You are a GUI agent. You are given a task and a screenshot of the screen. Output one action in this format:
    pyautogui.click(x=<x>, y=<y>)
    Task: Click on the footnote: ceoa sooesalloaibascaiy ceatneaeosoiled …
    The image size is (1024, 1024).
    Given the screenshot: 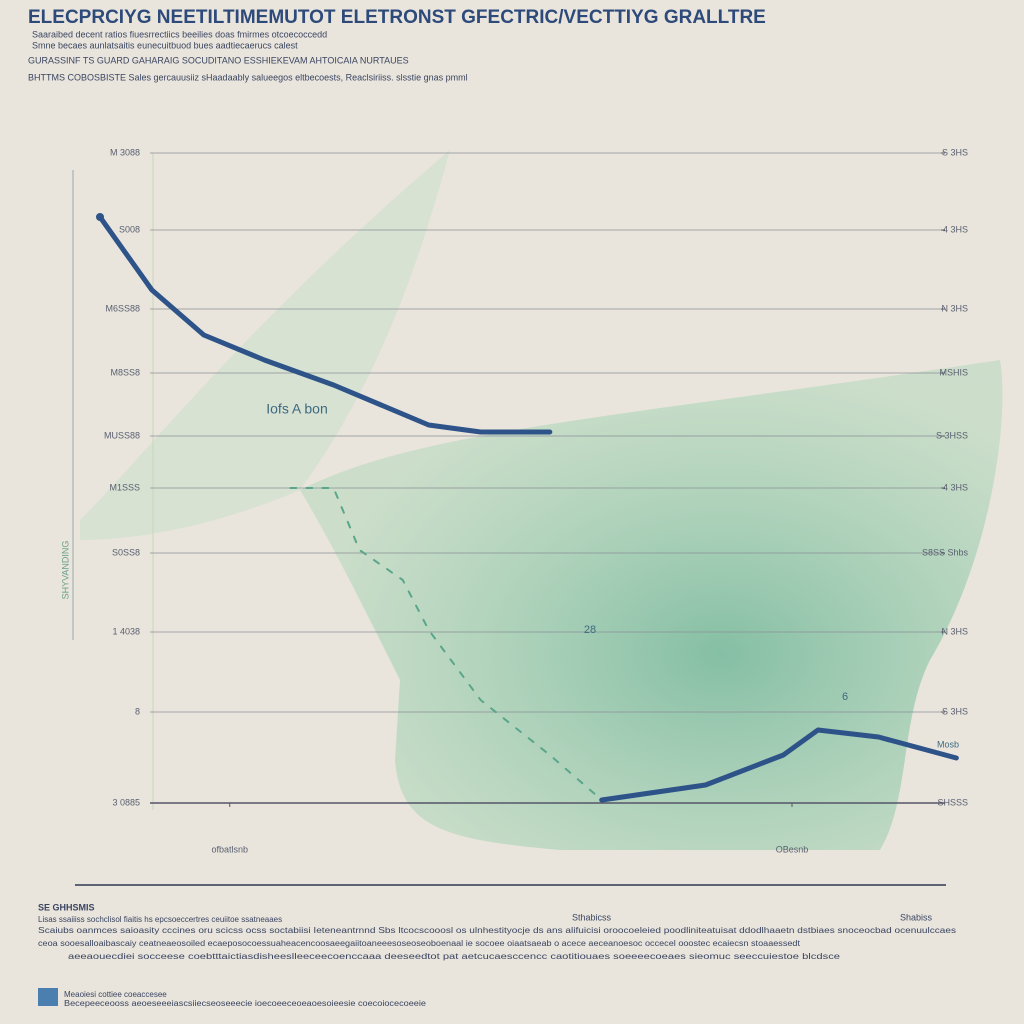 What is the action you would take?
    pyautogui.click(x=419, y=943)
    